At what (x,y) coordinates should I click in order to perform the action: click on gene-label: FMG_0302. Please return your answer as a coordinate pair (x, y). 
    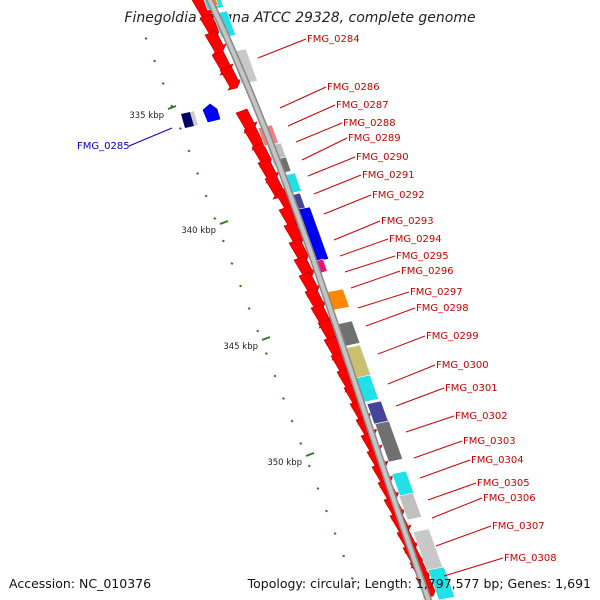
    Looking at the image, I should click on (481, 416).